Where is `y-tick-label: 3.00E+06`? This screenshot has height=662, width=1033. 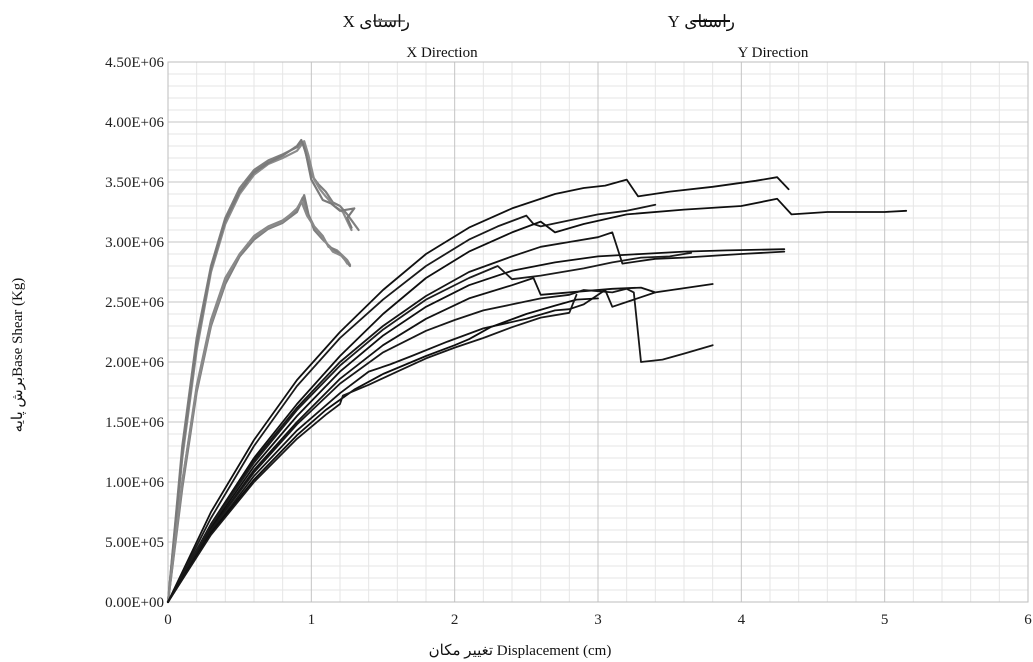
y-tick-label: 3.00E+06 is located at coordinates (134, 243).